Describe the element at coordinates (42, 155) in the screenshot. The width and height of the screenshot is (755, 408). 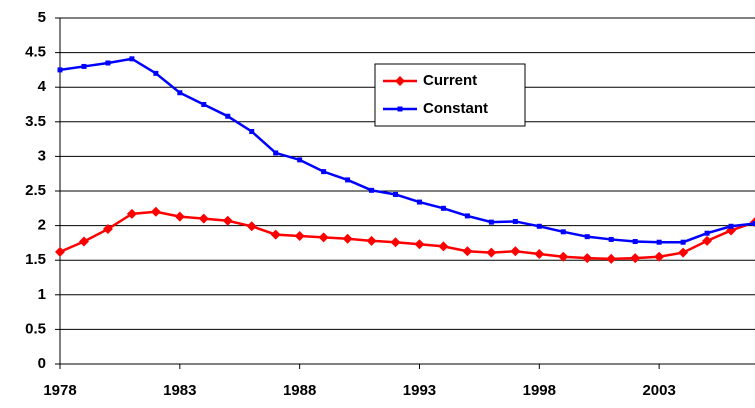
I see `y-tick-label: 3` at that location.